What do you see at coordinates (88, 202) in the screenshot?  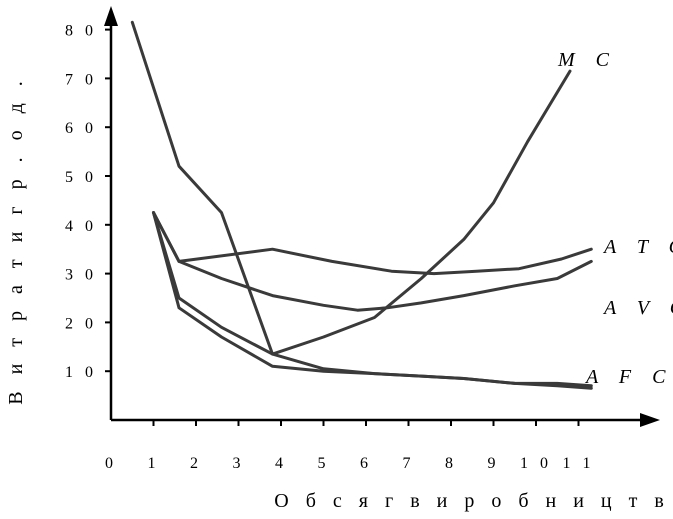 I see `y-ticks: 1 0 2 0 3 0 4 0 5 0 6 0 7 0 8 0` at bounding box center [88, 202].